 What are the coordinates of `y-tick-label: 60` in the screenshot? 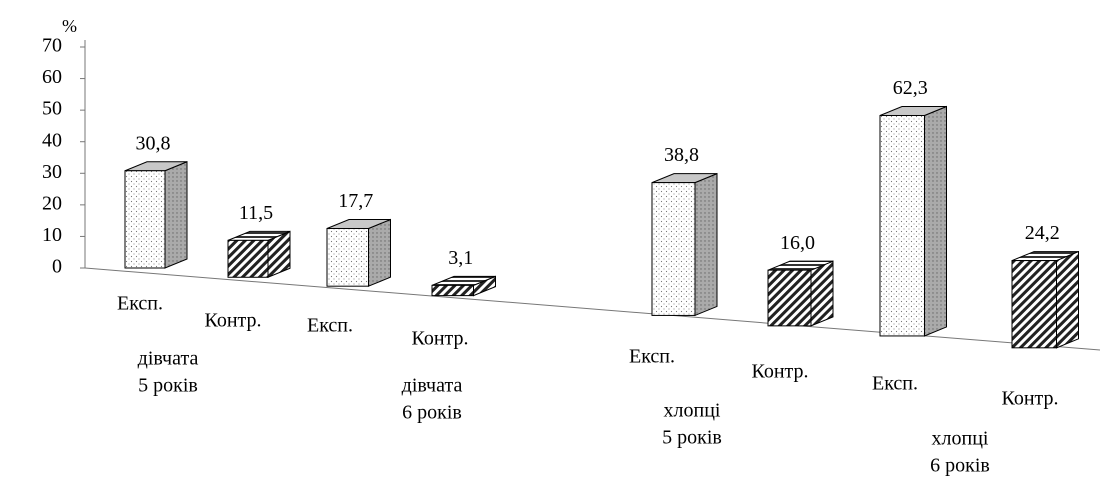 It's located at (52, 77).